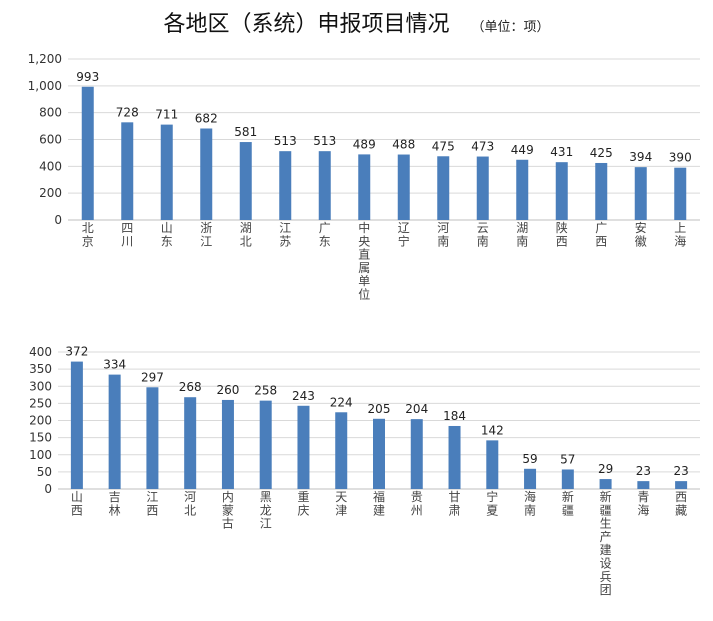 This screenshot has width=713, height=621. Describe the element at coordinates (403, 145) in the screenshot. I see `data-label: 488` at that location.